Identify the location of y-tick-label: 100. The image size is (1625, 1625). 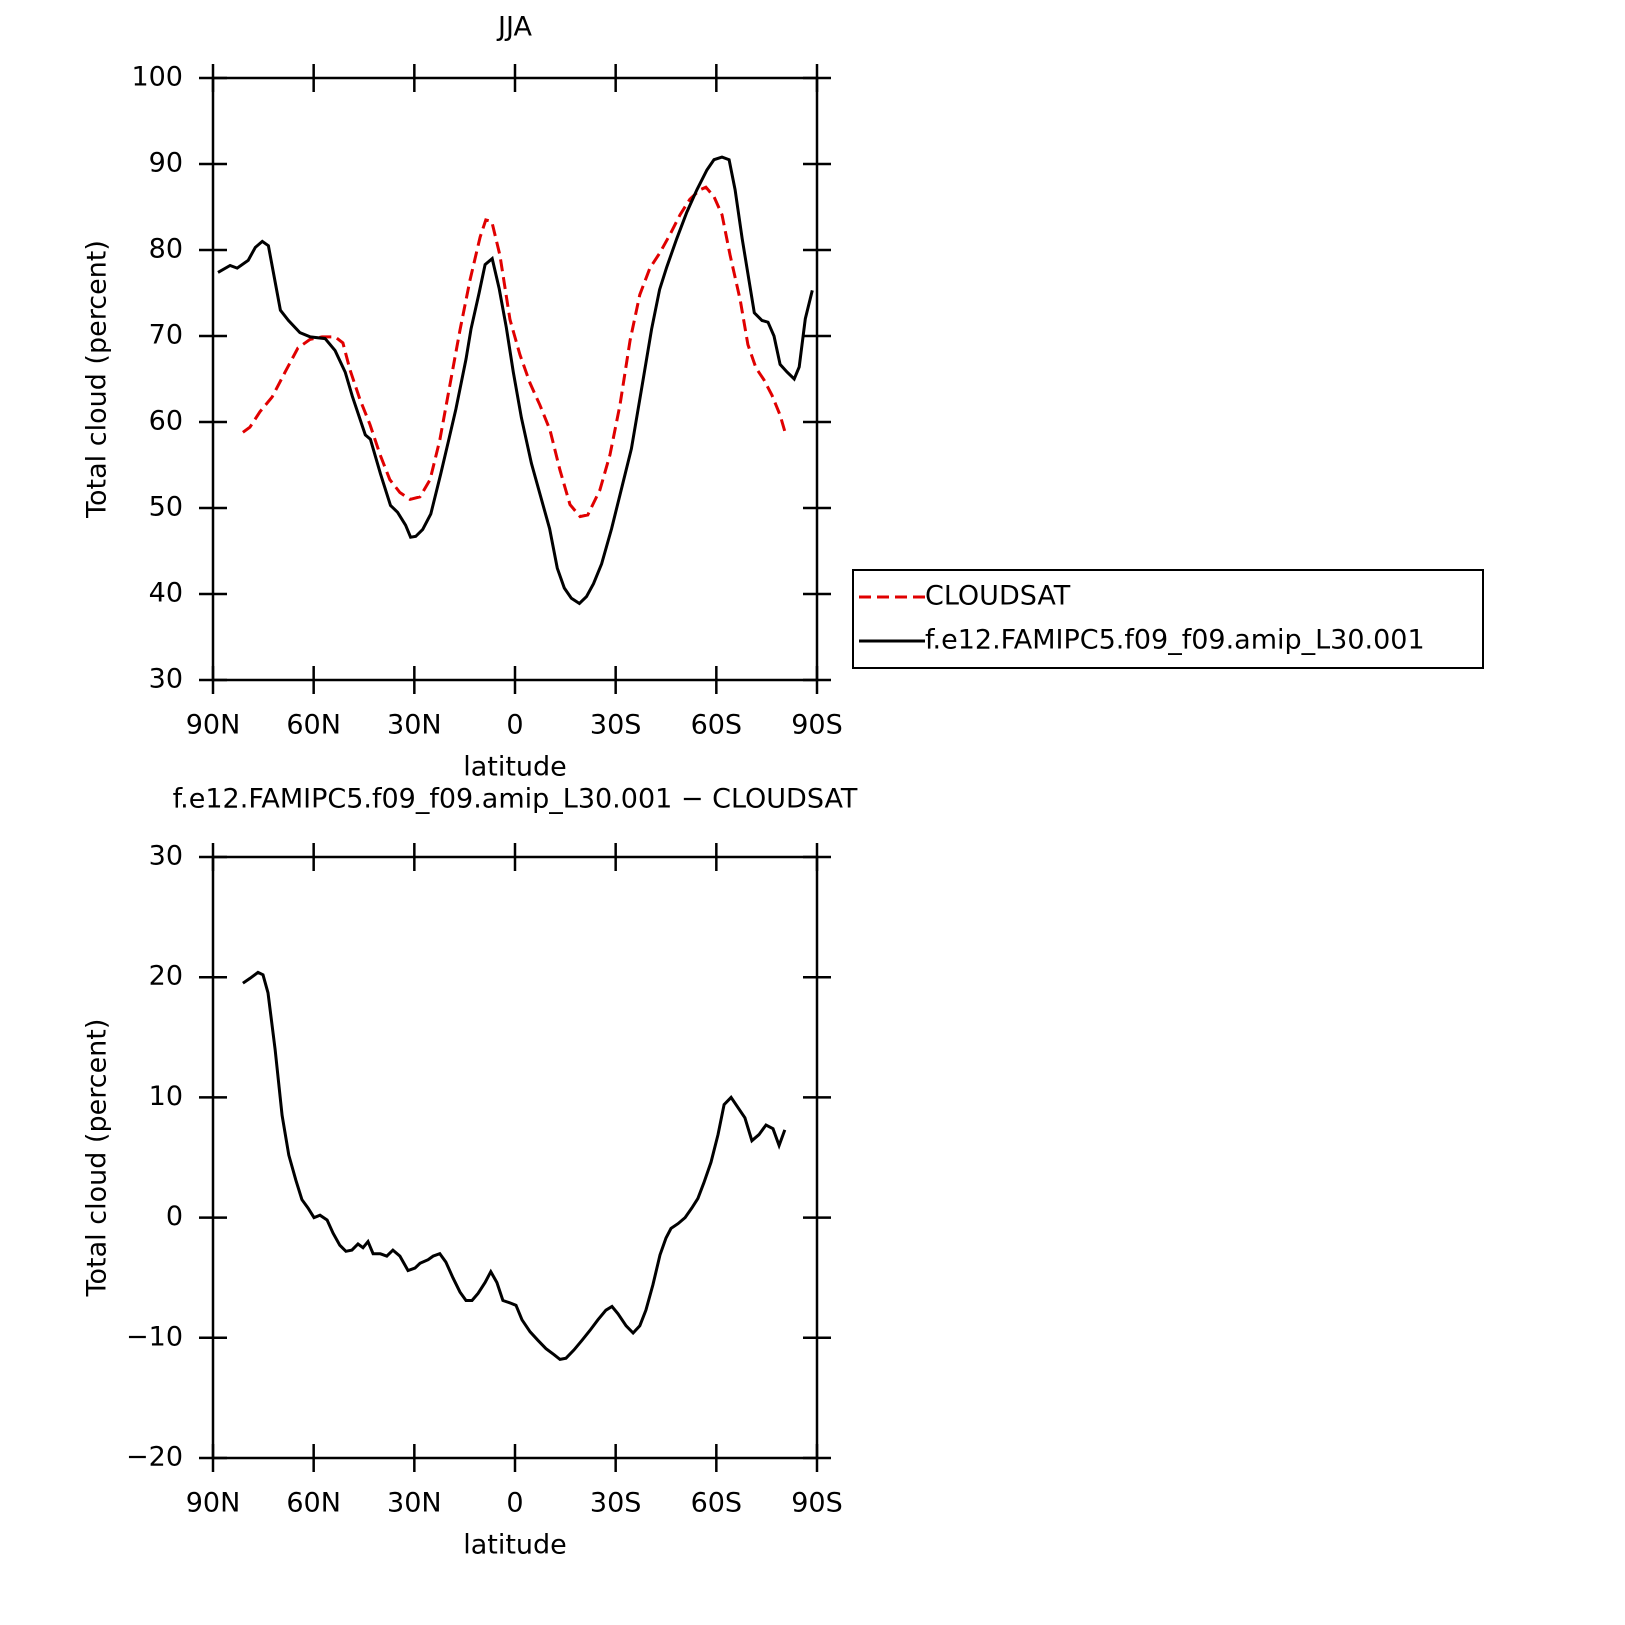
(157, 77).